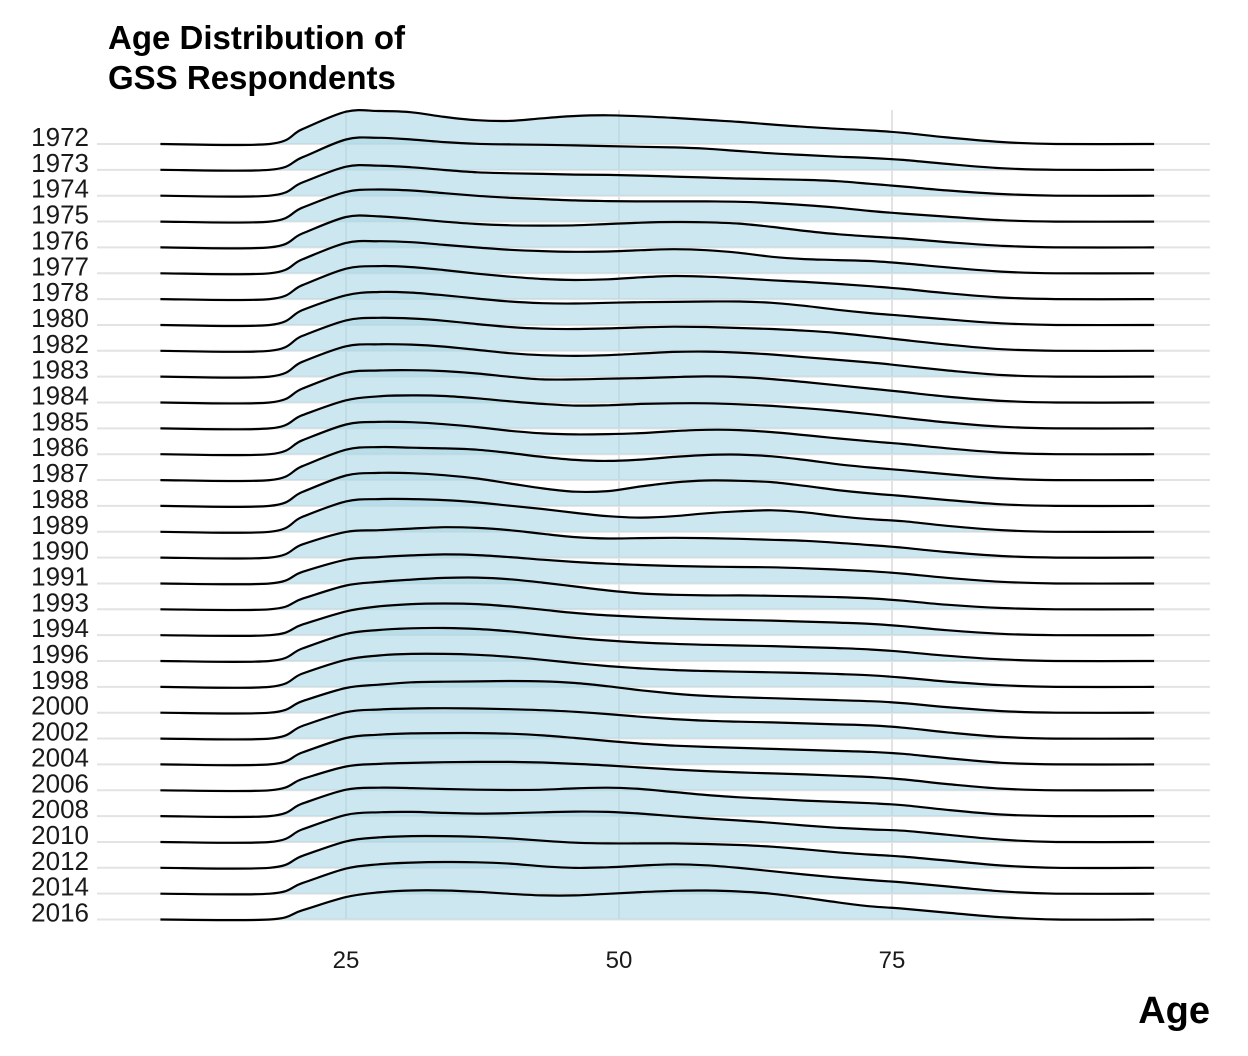 The height and width of the screenshot is (1056, 1248). I want to click on ridge-line-2008, so click(657, 802).